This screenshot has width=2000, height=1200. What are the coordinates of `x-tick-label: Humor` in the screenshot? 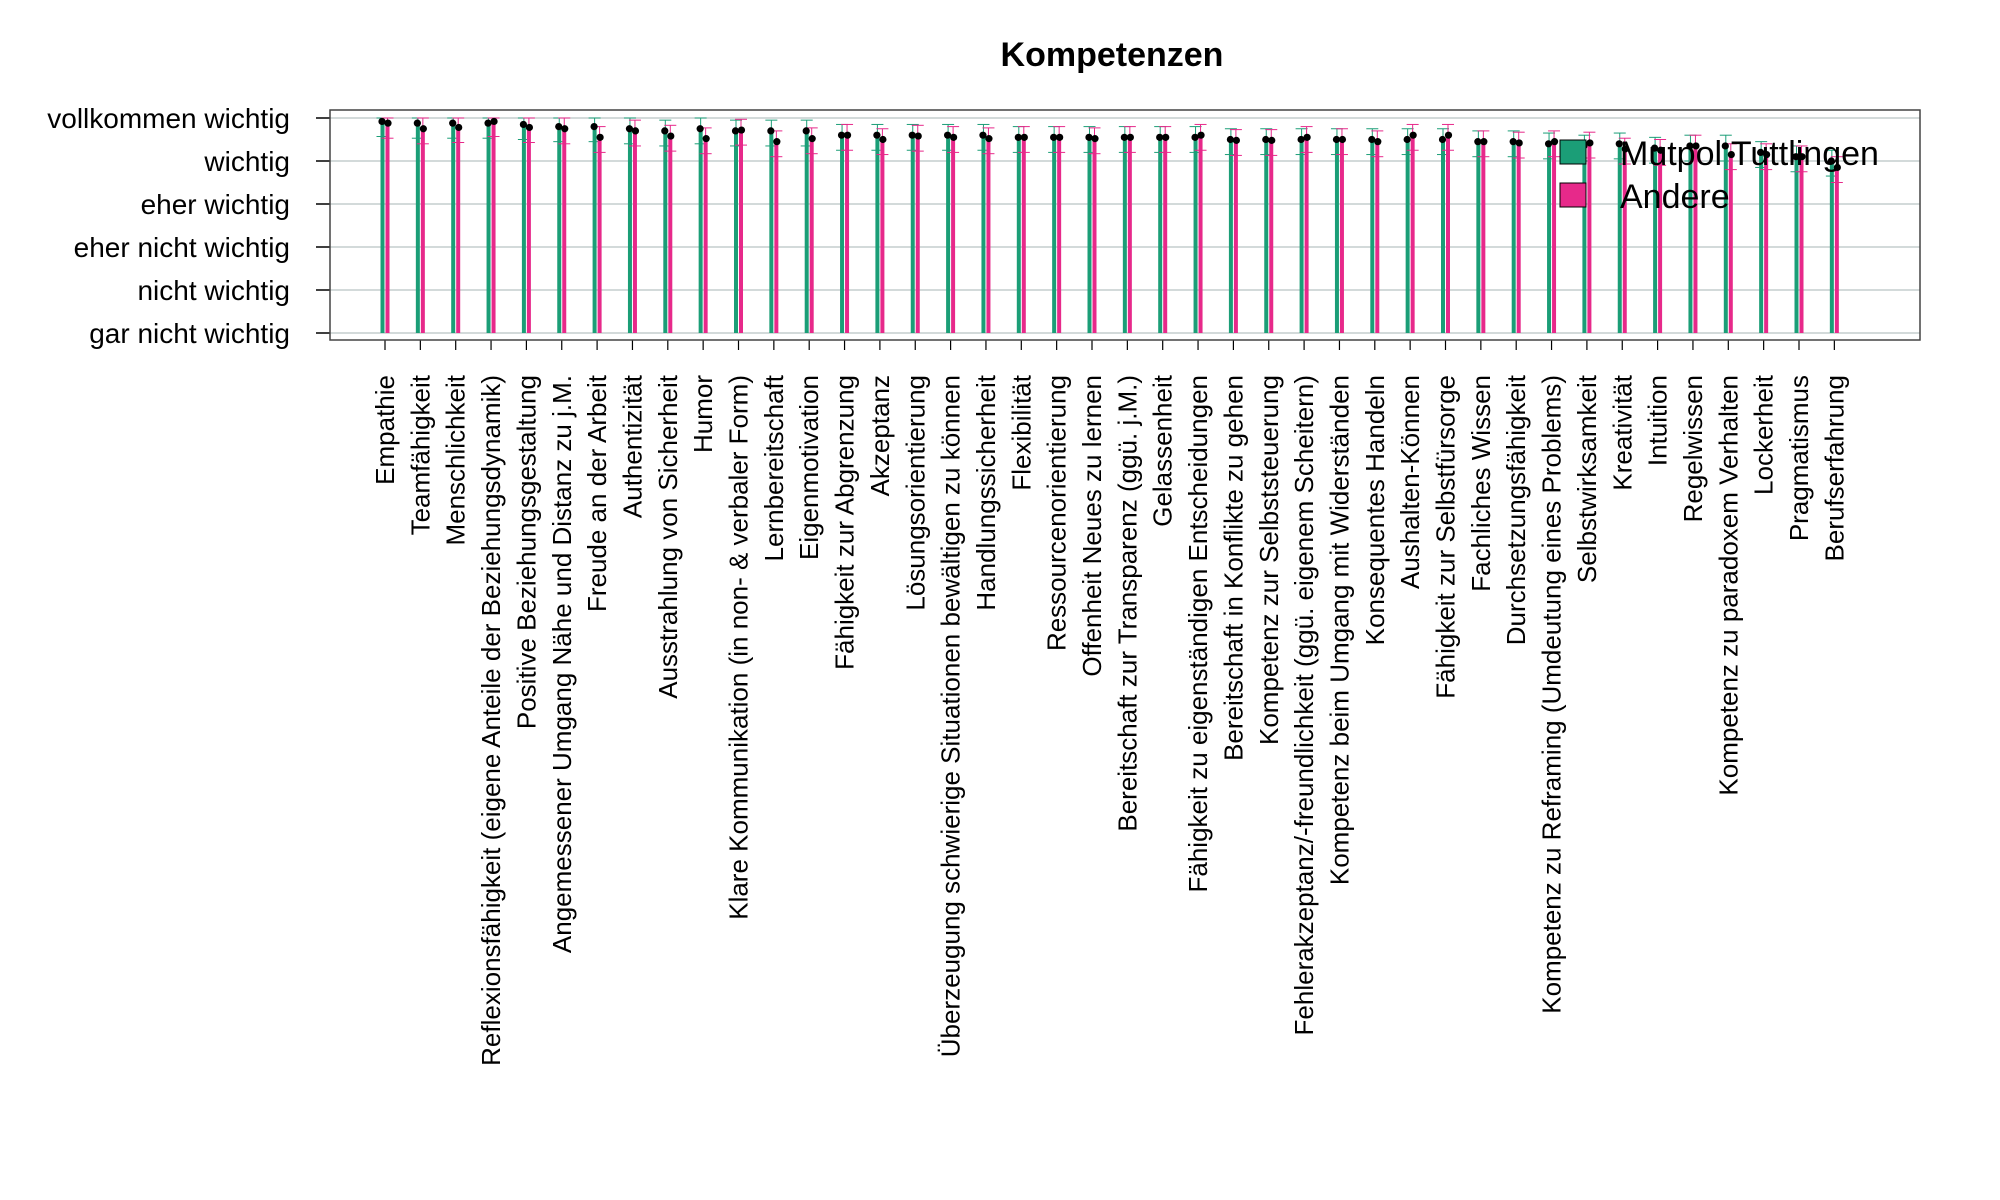 It's located at (703, 414).